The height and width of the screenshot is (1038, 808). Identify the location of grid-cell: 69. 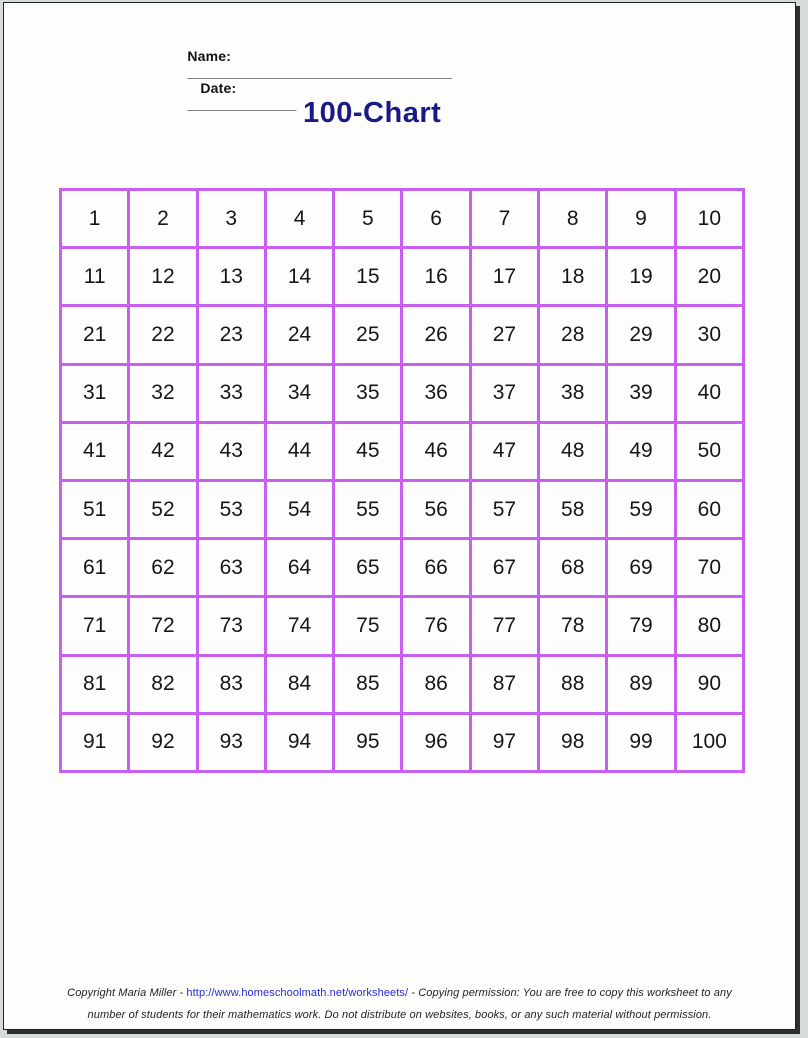
(641, 568).